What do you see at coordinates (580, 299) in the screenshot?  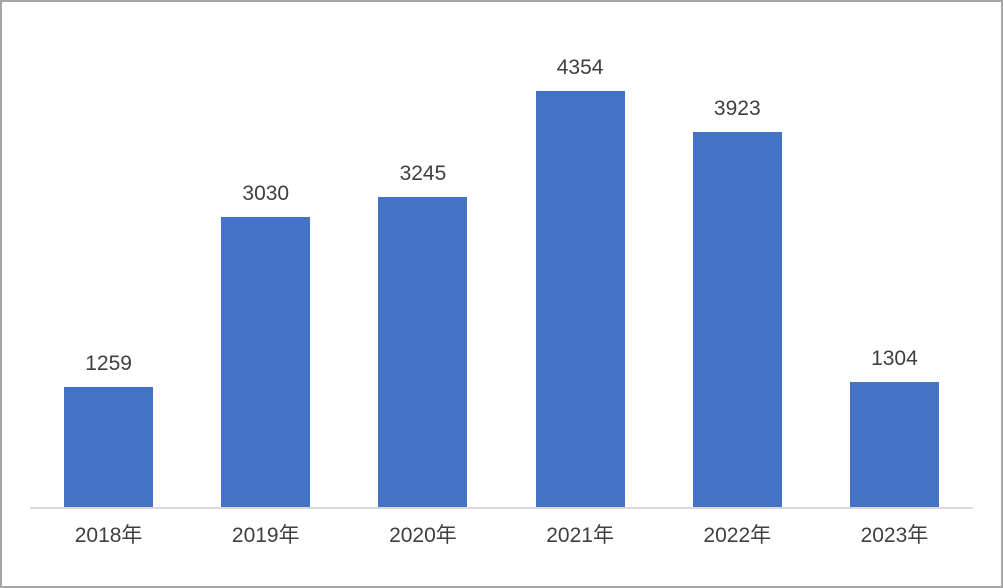 I see `bar-2021年` at bounding box center [580, 299].